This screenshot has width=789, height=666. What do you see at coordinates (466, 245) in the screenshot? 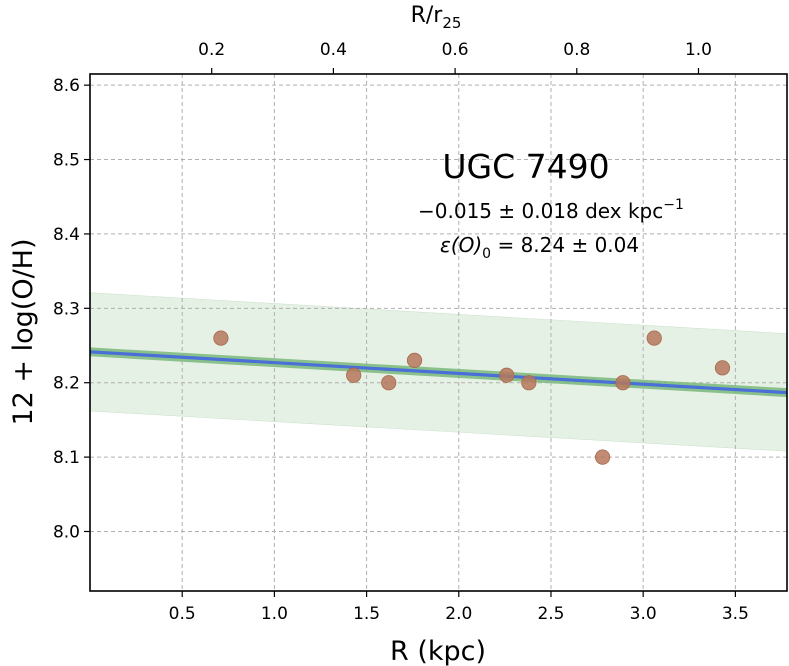
I see `epsilon-open: (O)` at bounding box center [466, 245].